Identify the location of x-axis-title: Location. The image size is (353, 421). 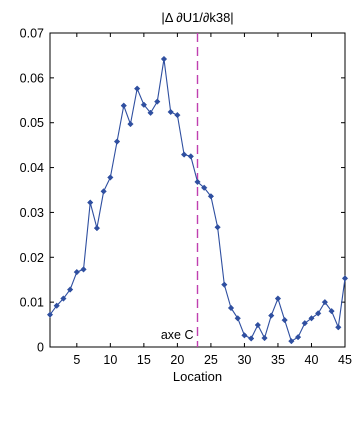
(197, 376).